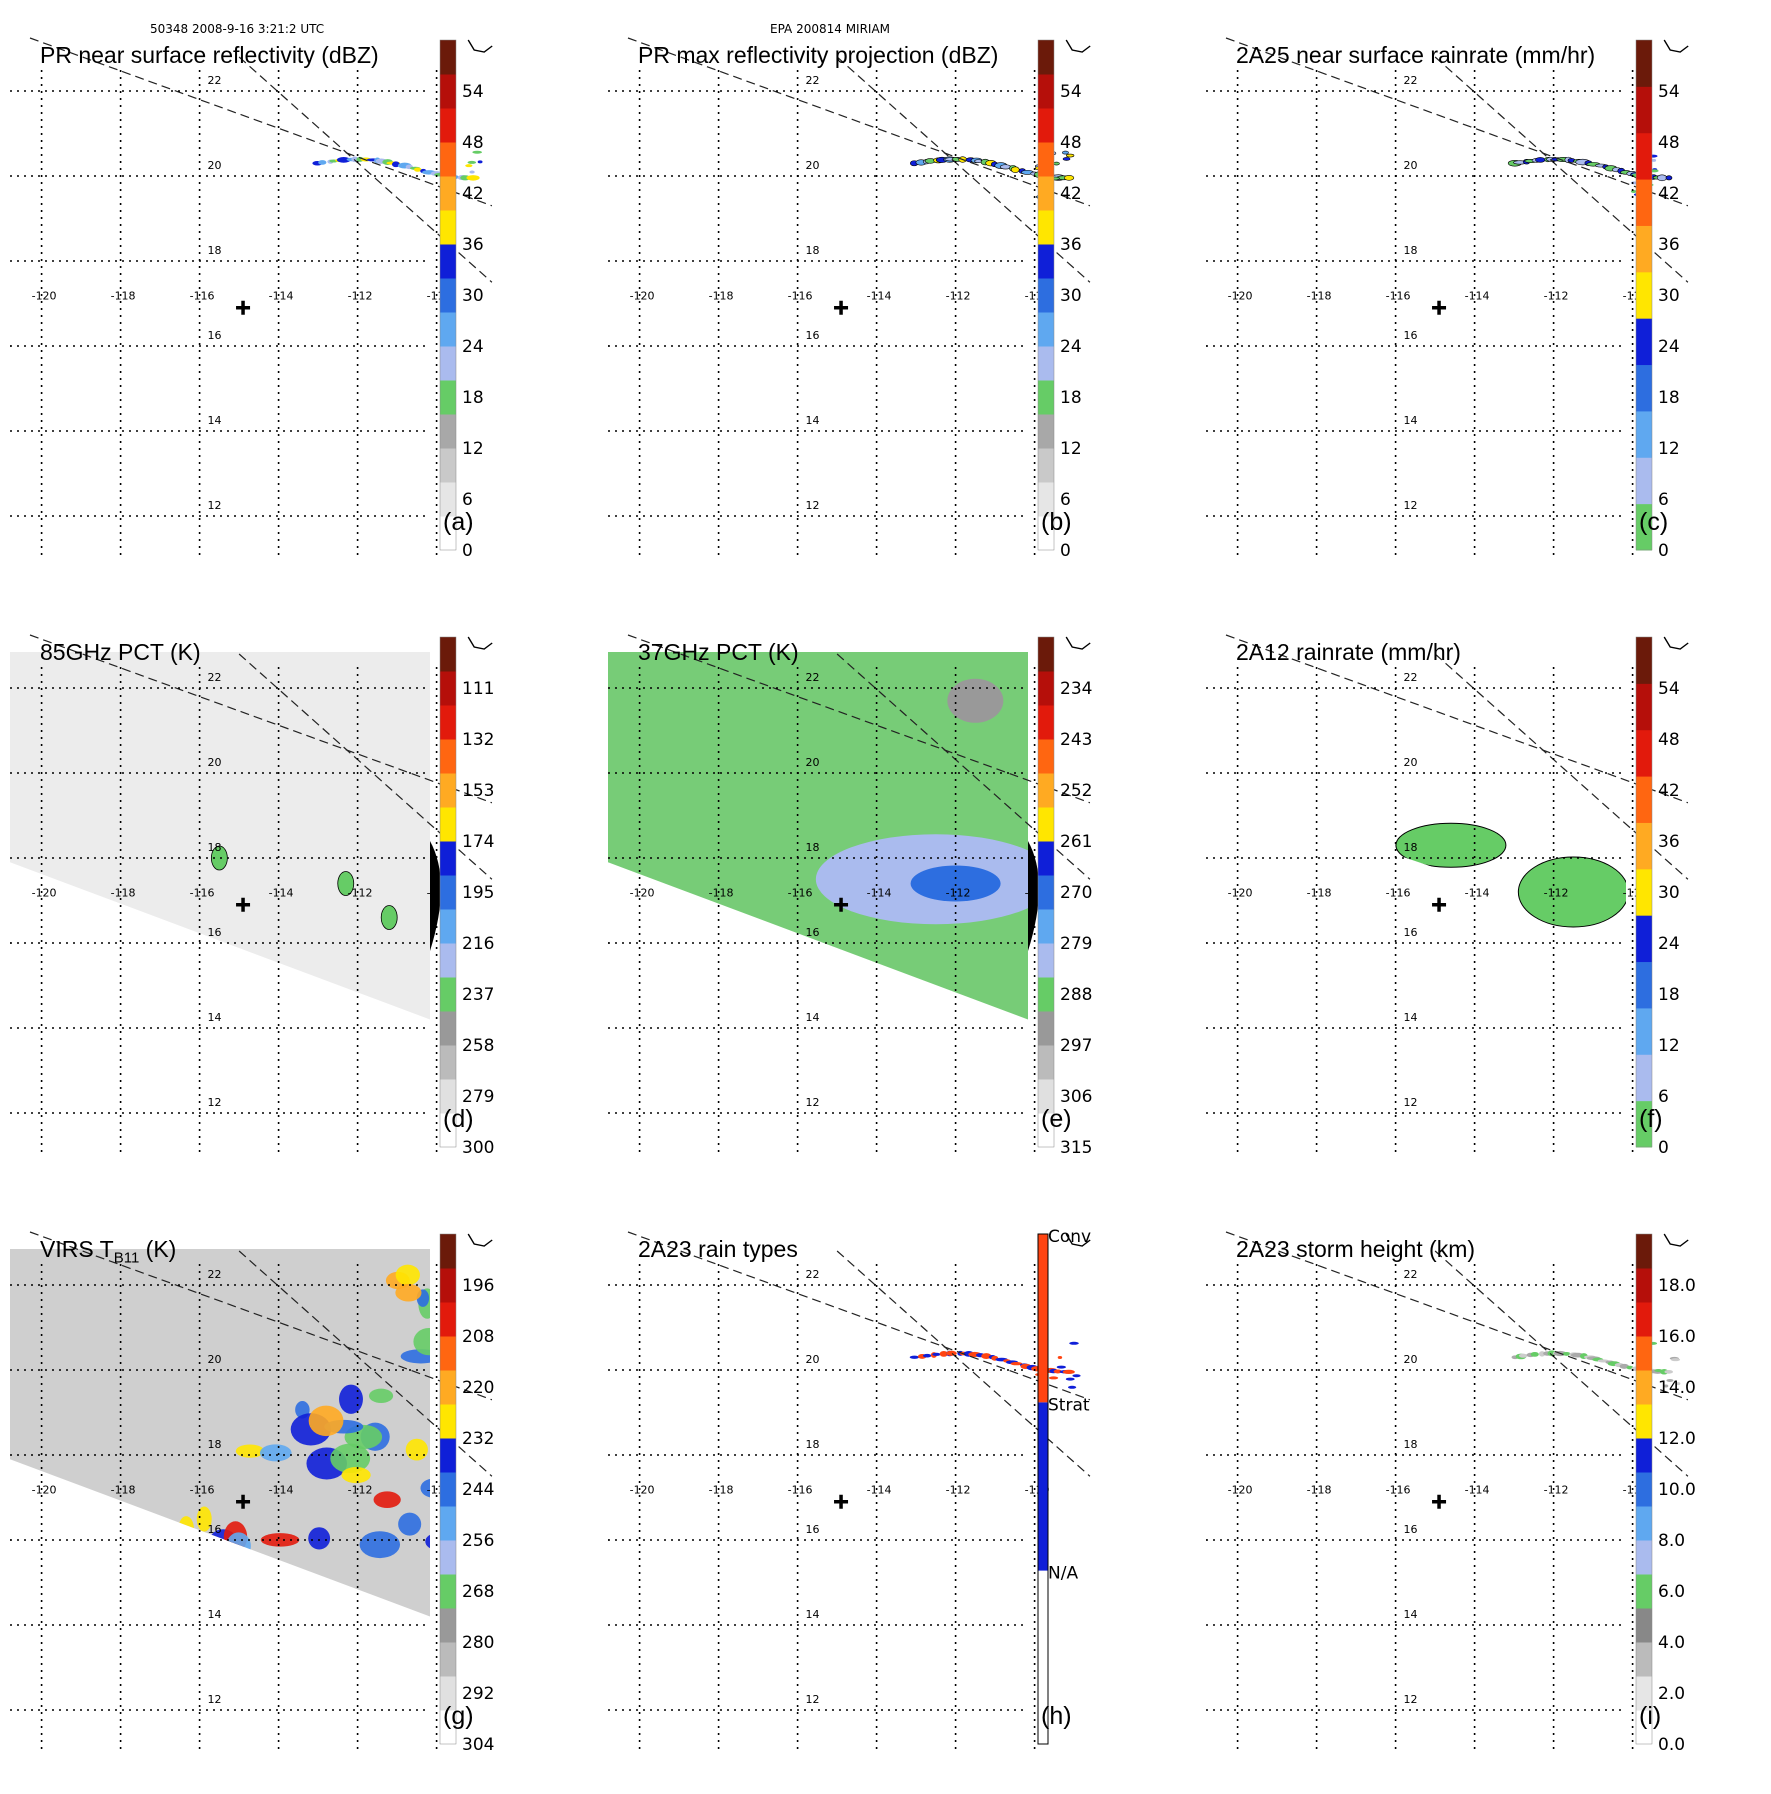 The image size is (1771, 1794). Describe the element at coordinates (1076, 893) in the screenshot. I see `colorbar-label: 270` at that location.